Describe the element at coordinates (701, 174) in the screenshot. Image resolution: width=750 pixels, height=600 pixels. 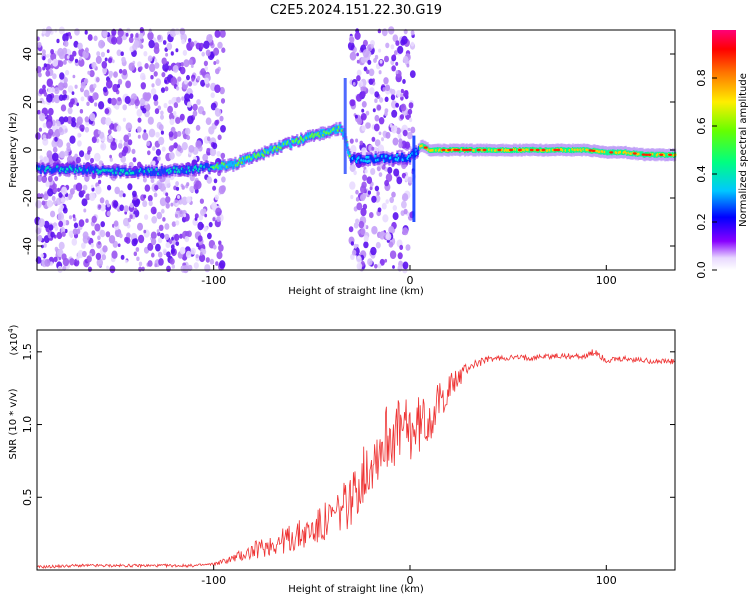
I see `colorbar-tick-label: 0.4` at that location.